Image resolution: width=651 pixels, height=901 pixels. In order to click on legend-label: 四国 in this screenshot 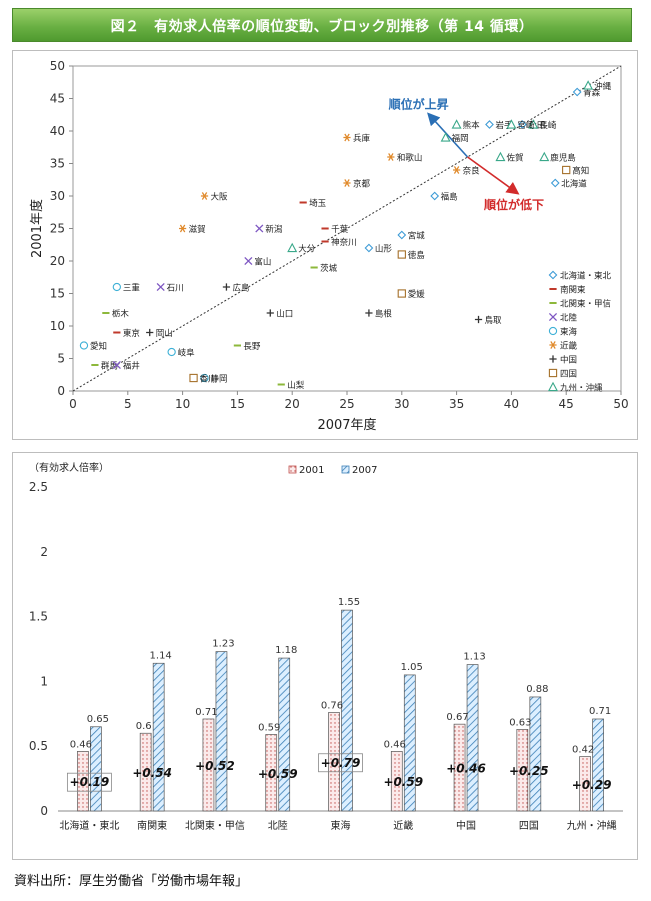, I will do `click(568, 375)`.